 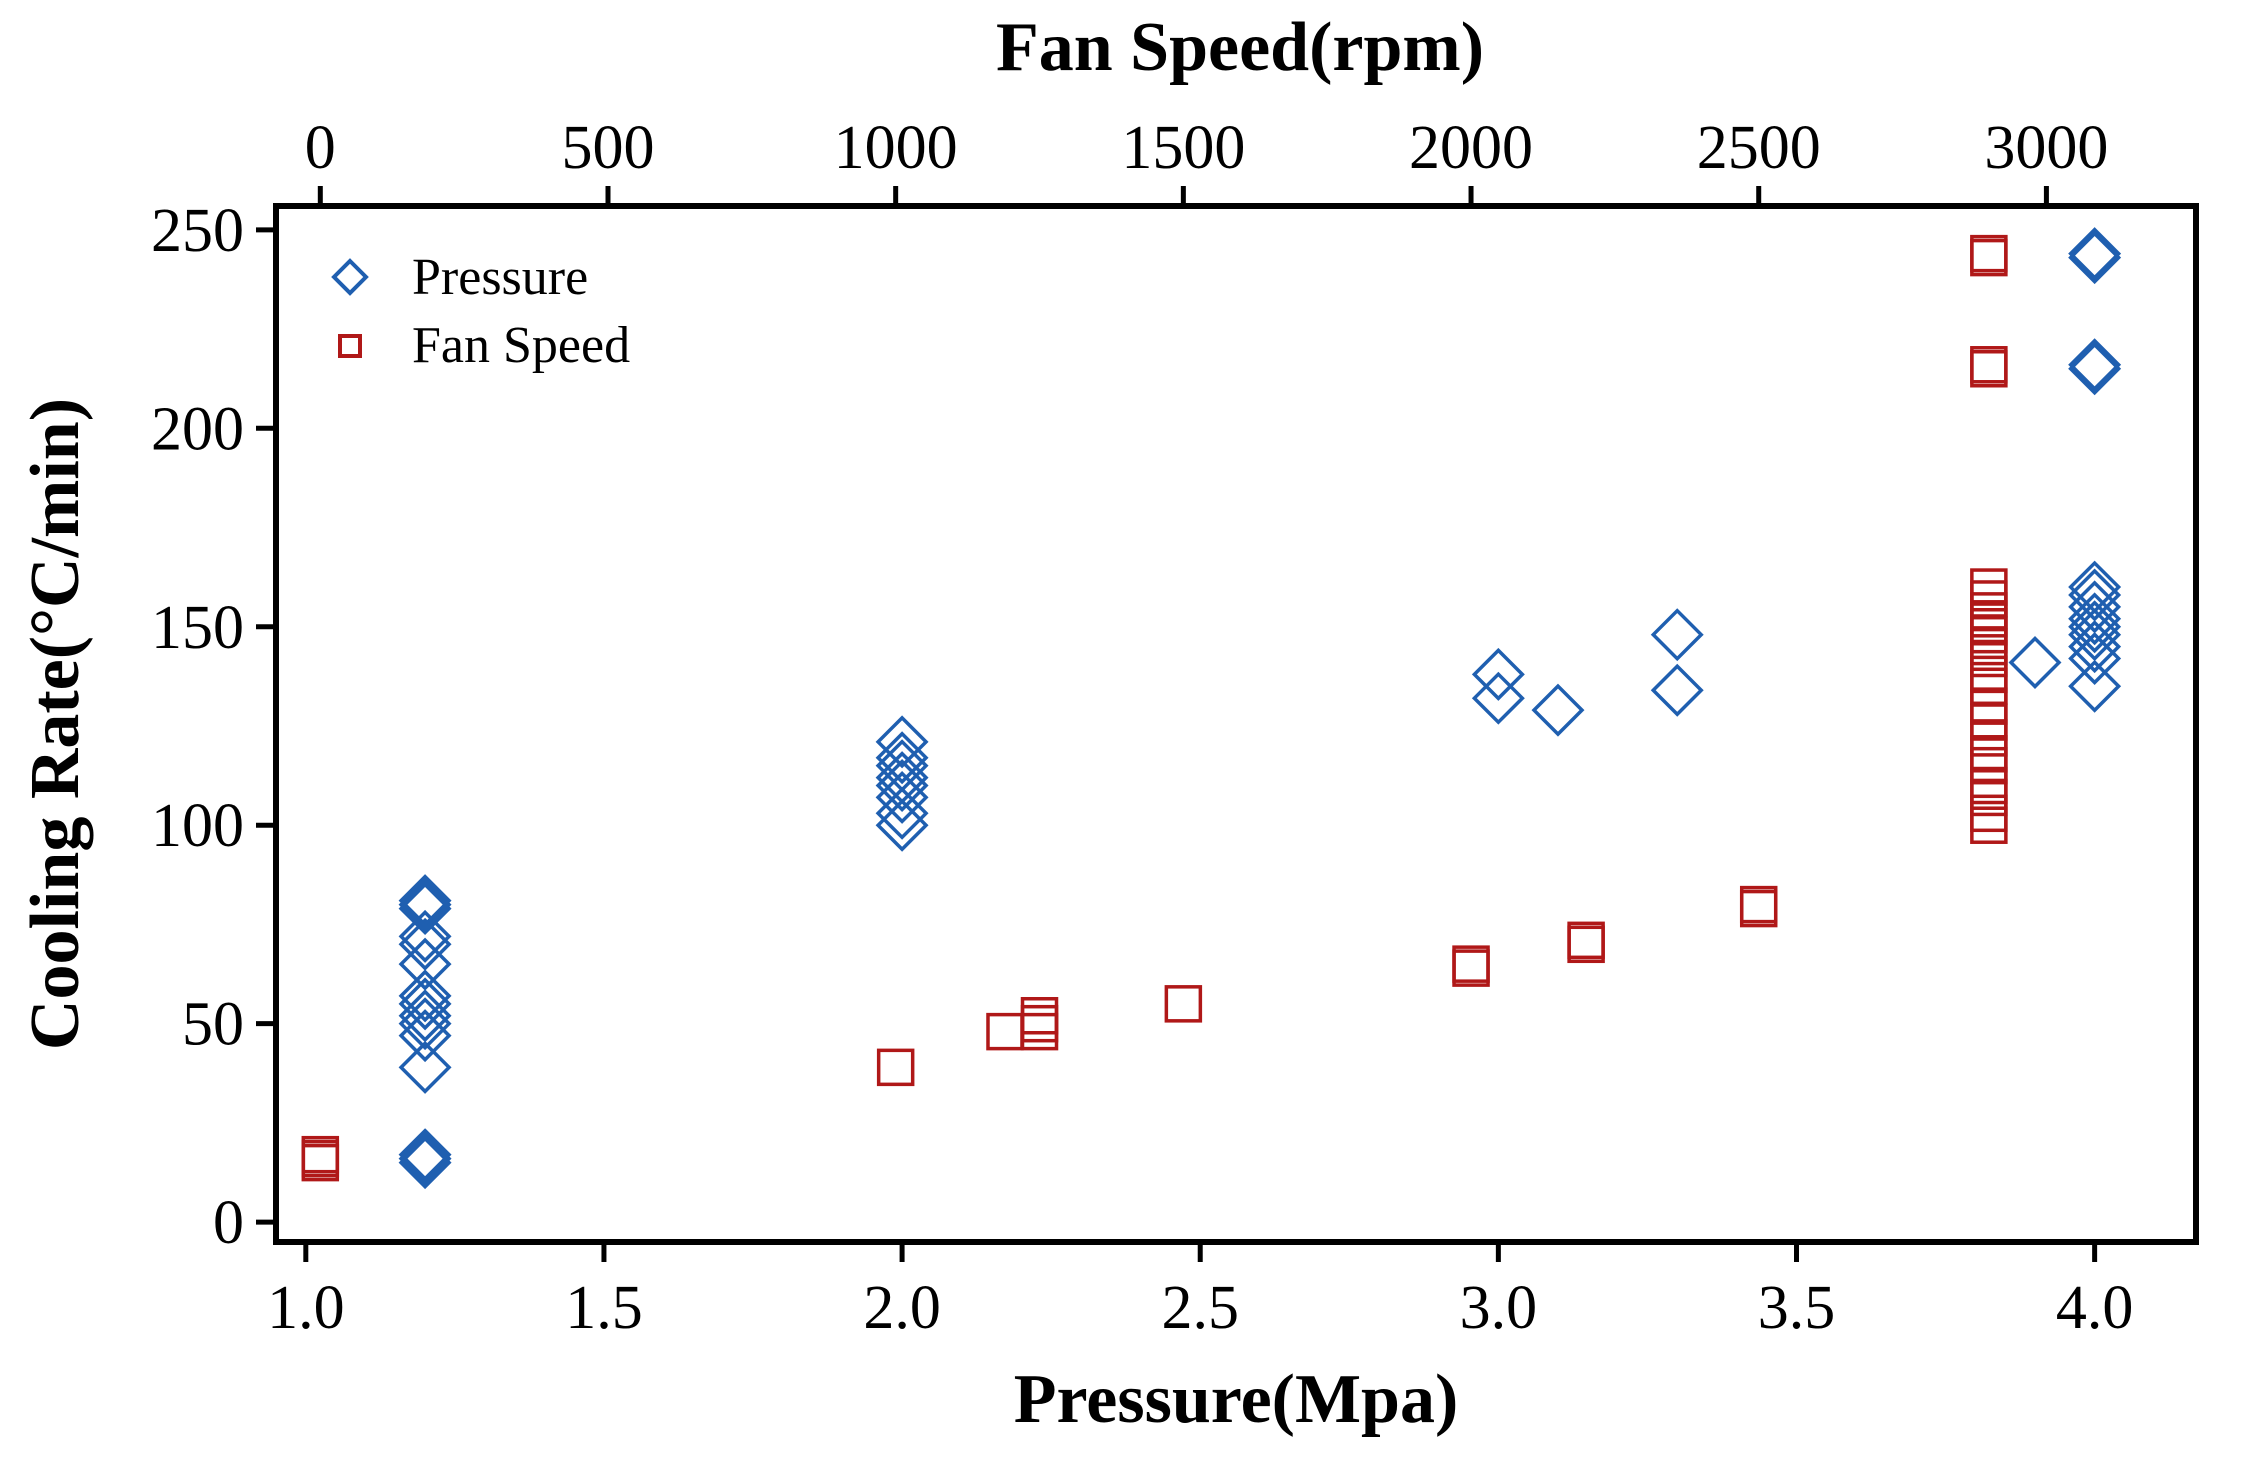 What do you see at coordinates (306, 1308) in the screenshot?
I see `x-tick-label: 1.0` at bounding box center [306, 1308].